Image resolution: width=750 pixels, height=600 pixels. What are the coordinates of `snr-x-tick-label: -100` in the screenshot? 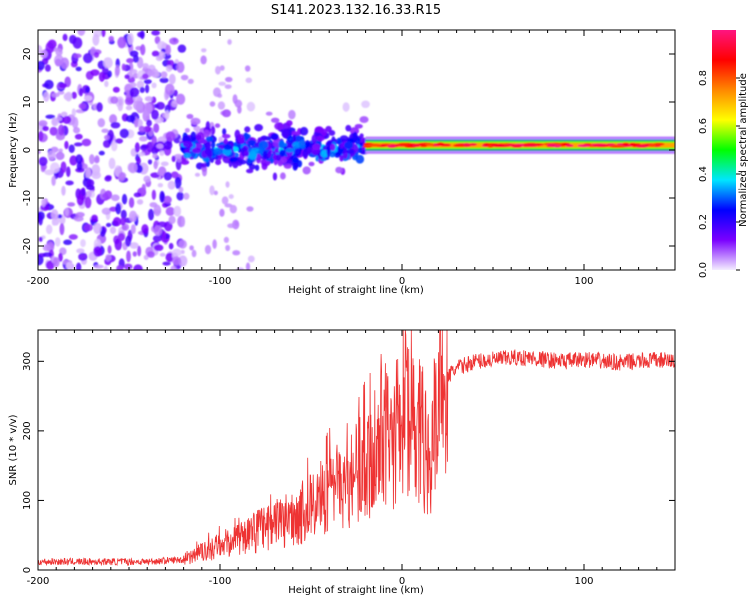 It's located at (220, 581).